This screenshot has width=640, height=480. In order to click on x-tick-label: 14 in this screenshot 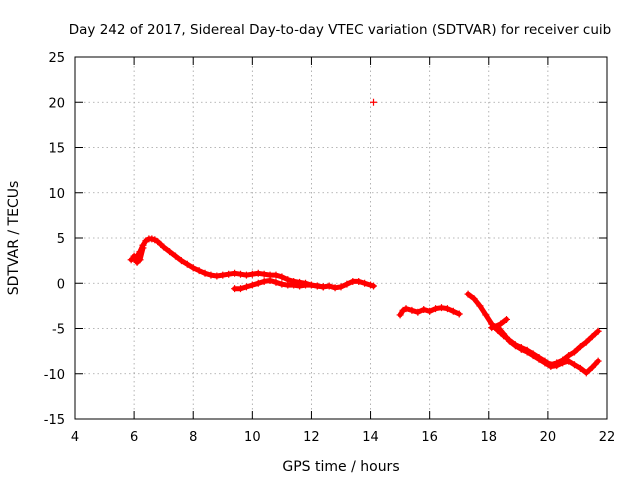, I will do `click(370, 437)`.